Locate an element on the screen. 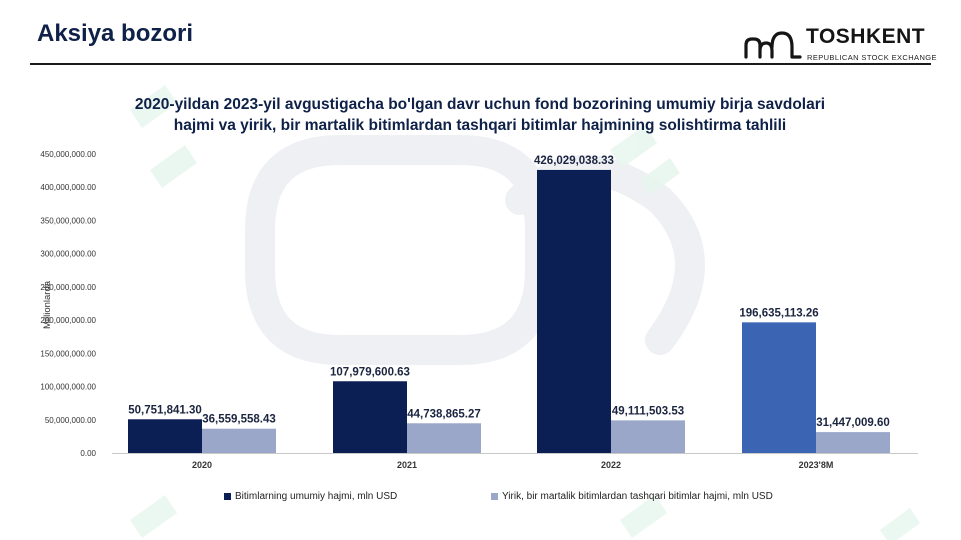  data-label: 44,738,865.27 is located at coordinates (444, 414).